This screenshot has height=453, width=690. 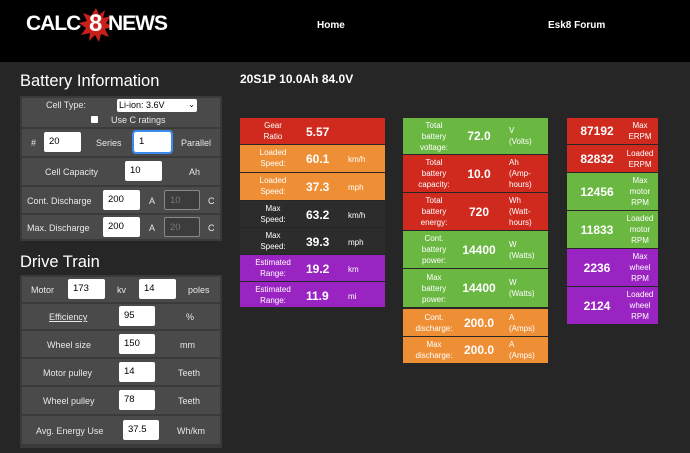 What do you see at coordinates (137, 400) in the screenshot?
I see `wheel-pulley-input: 78` at bounding box center [137, 400].